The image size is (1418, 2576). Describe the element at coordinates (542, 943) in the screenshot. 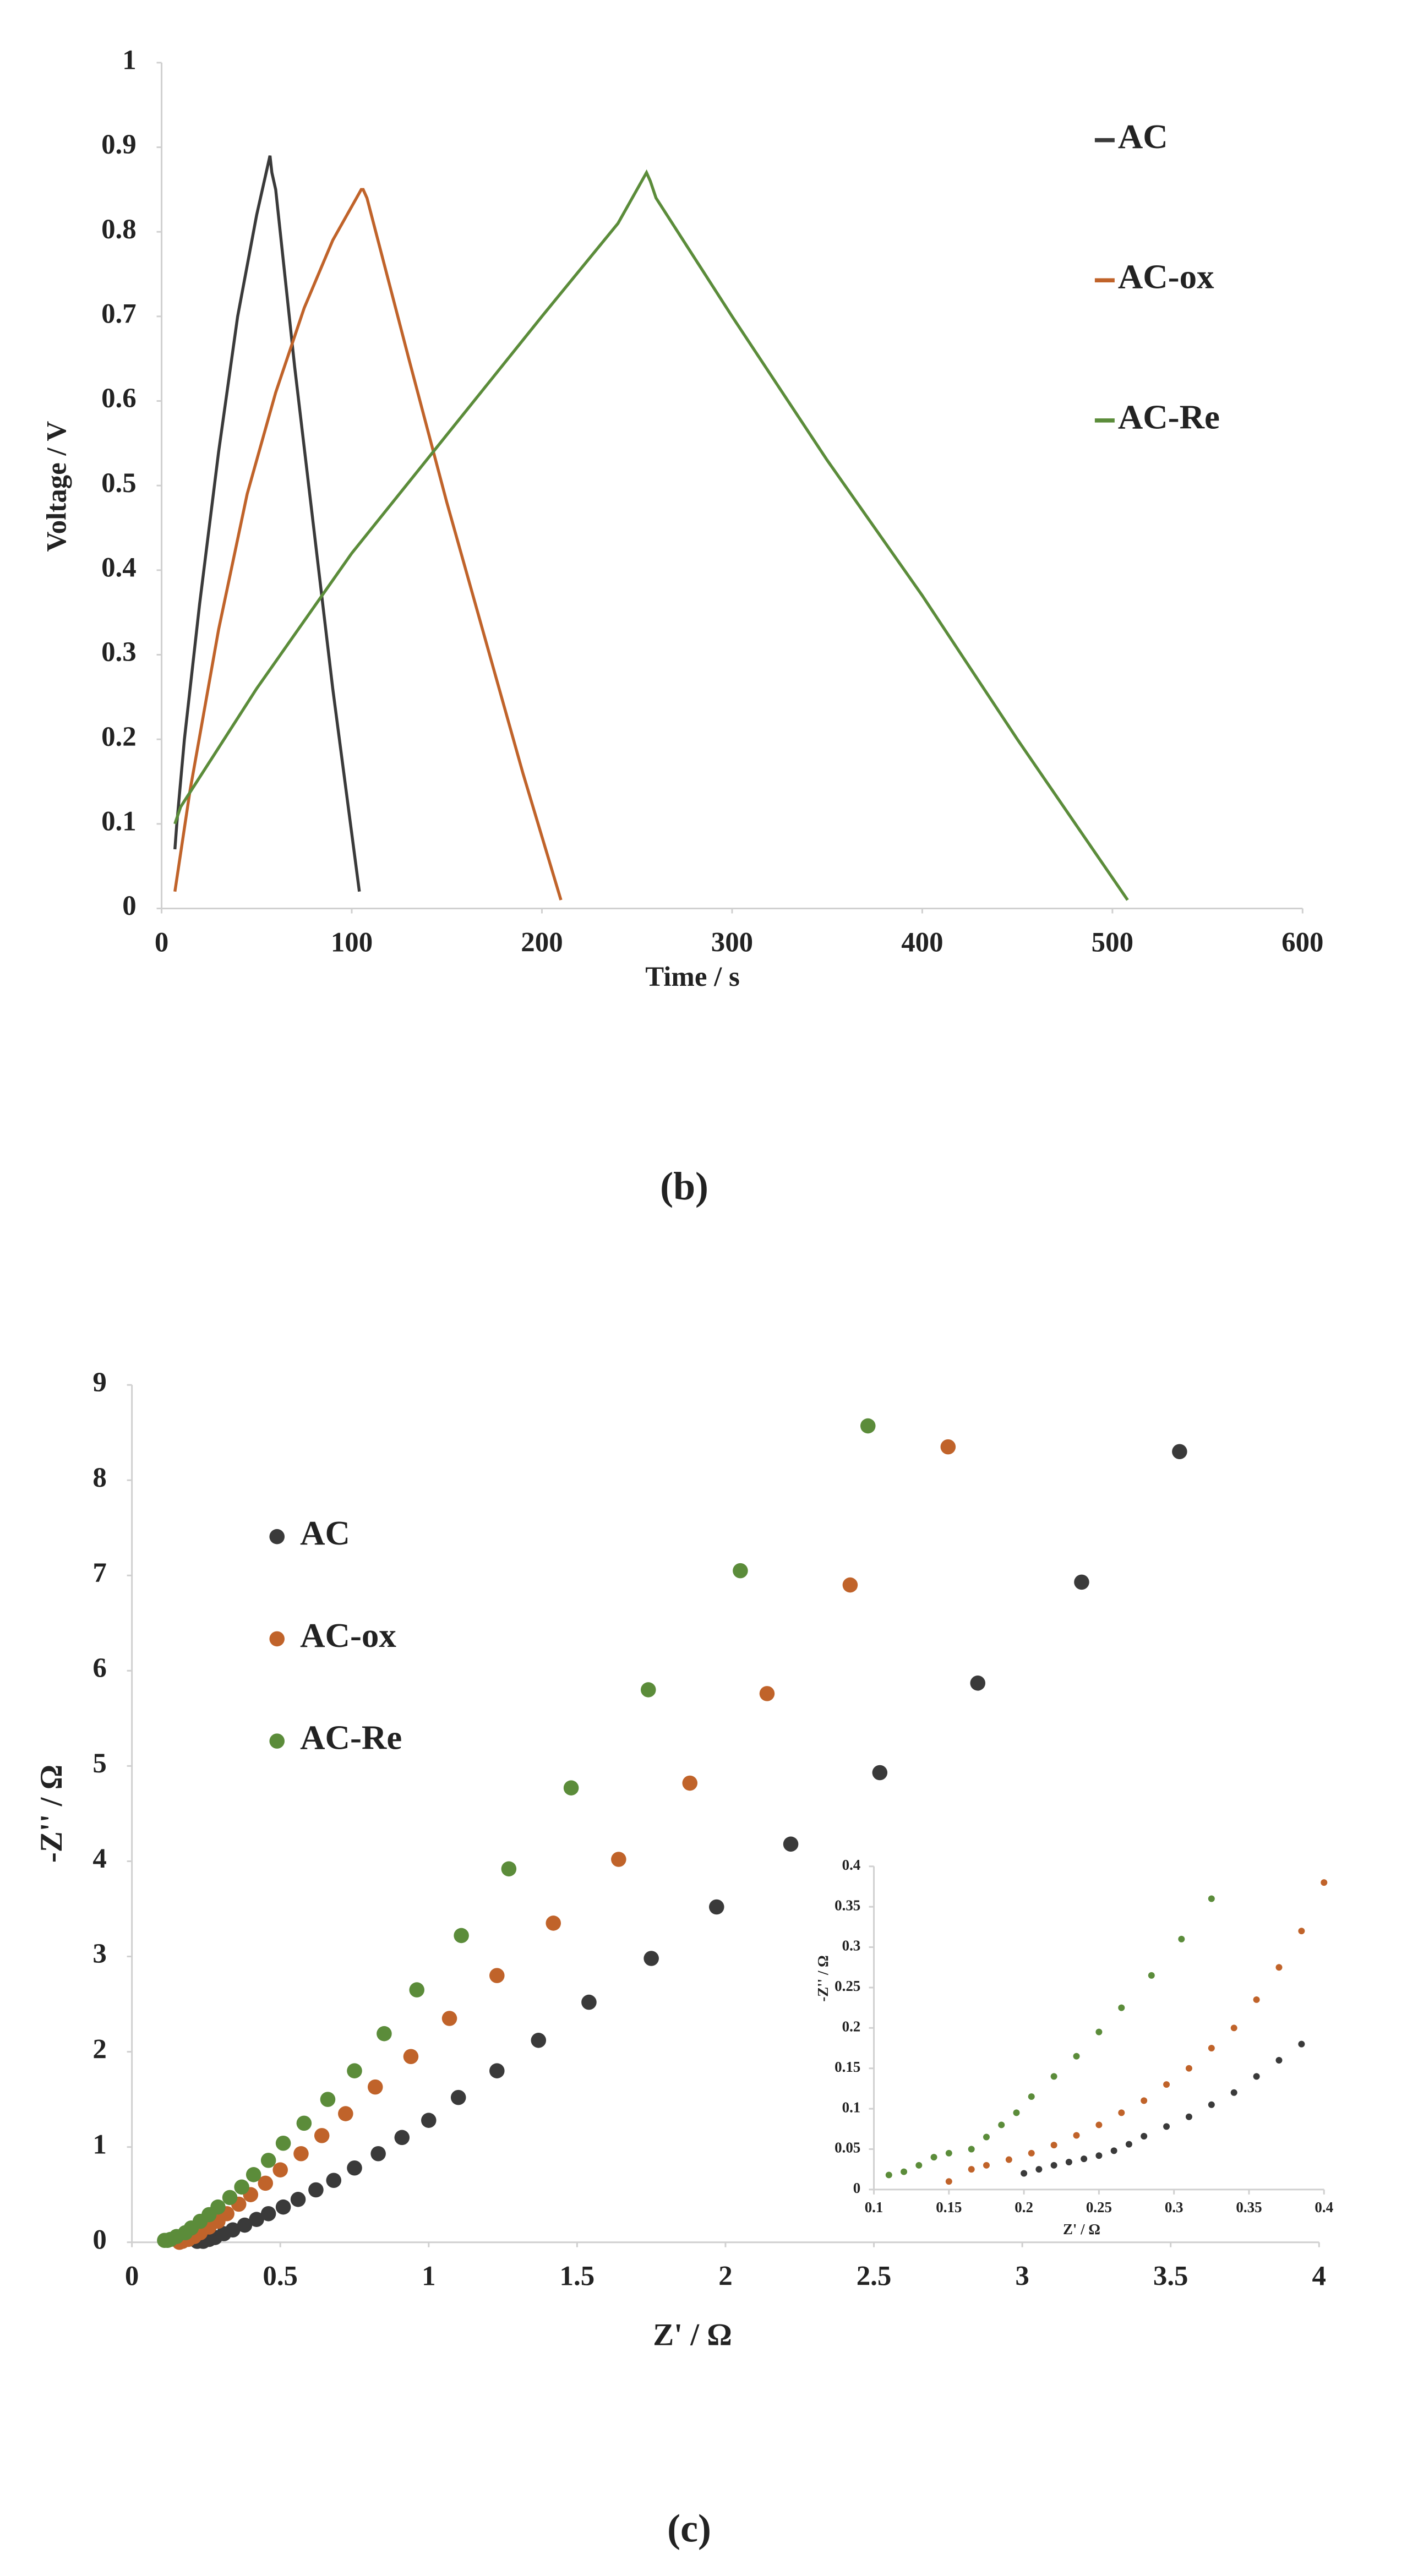

I see `x-tick-label: 200` at that location.